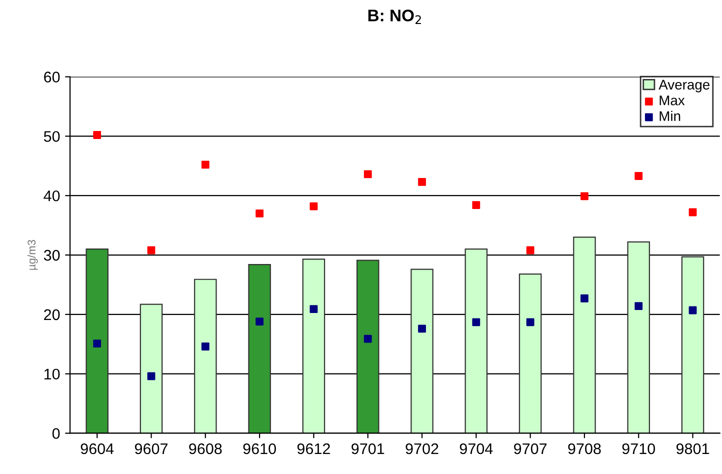  I want to click on legend-label: Min, so click(670, 115).